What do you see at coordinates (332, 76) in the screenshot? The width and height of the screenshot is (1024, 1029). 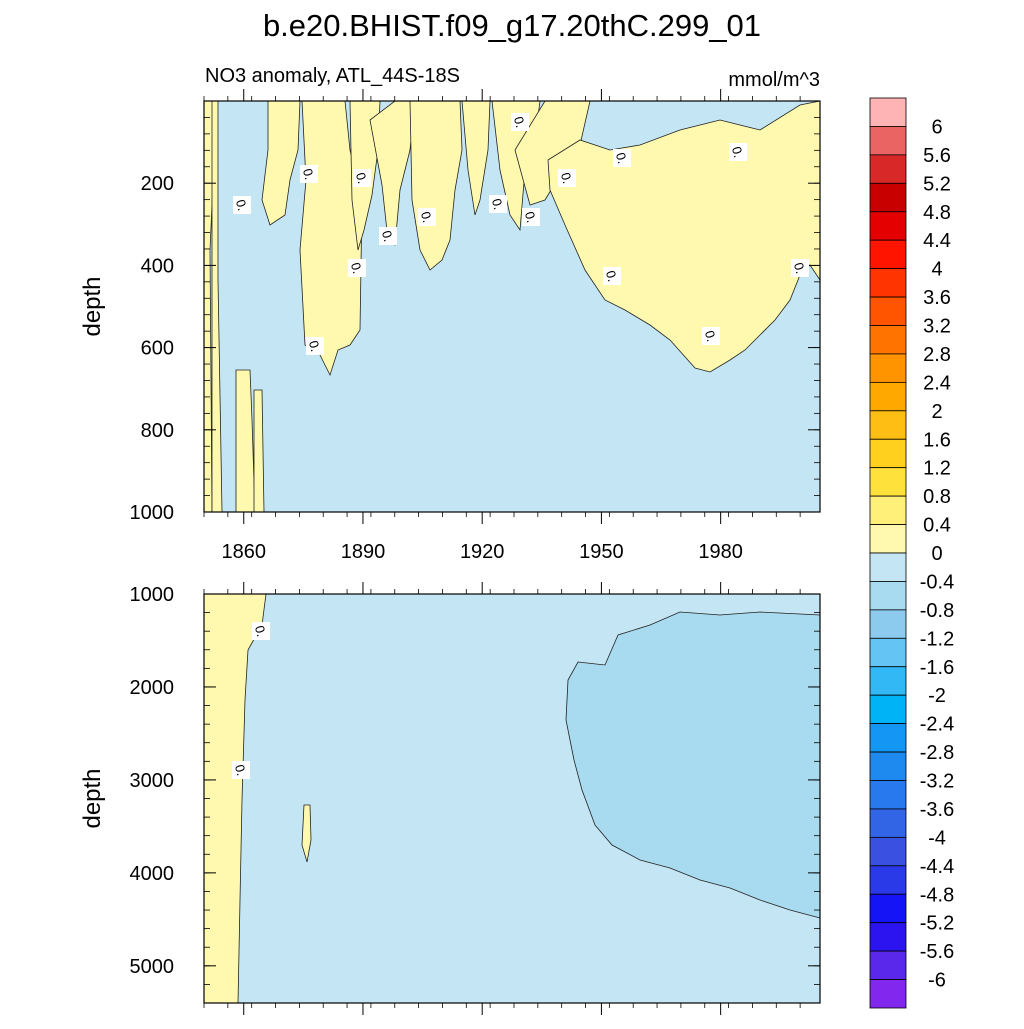 I see `chart-subtitle: NO3 anomaly, ATL_44S-18S` at bounding box center [332, 76].